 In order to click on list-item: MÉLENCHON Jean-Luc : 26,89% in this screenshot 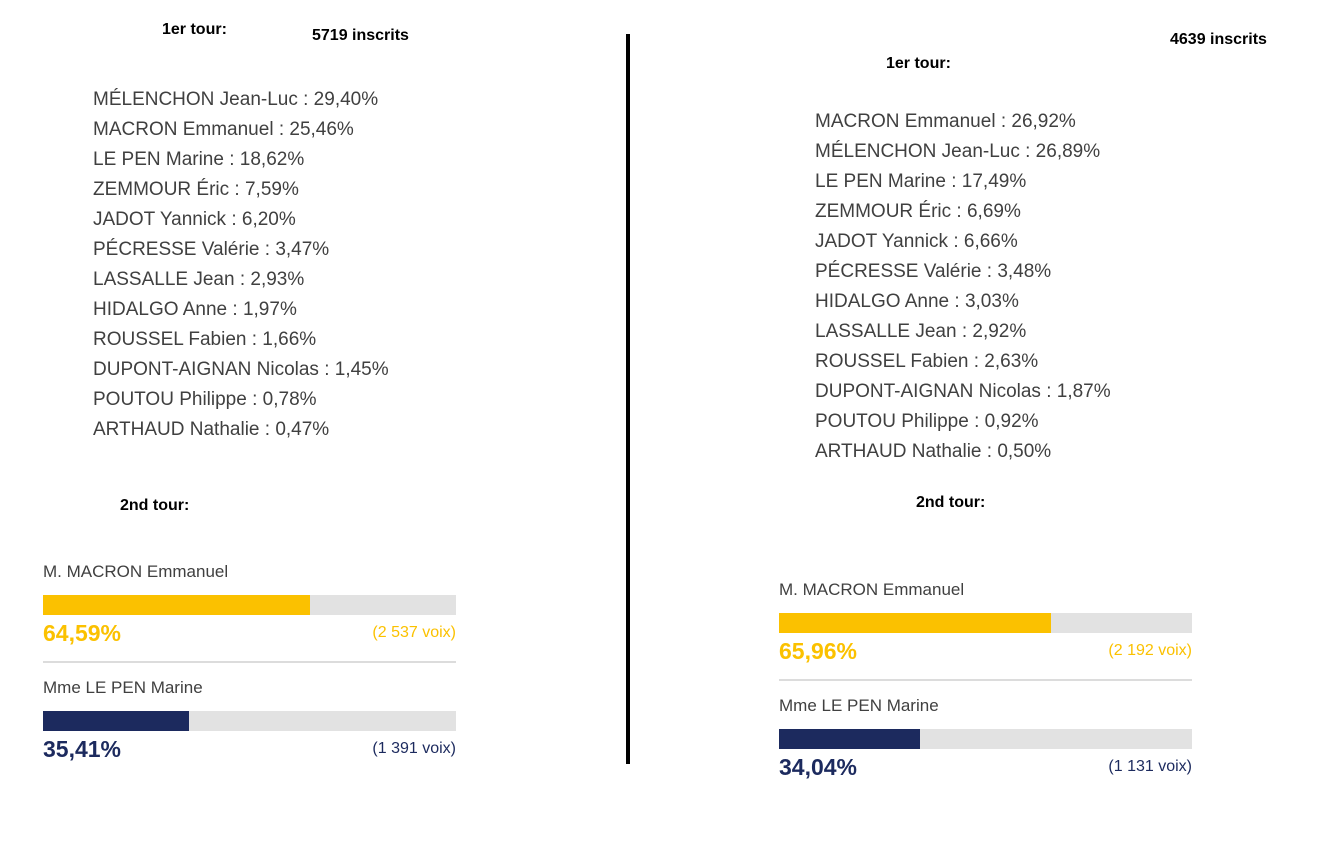, I will do `click(958, 151)`.